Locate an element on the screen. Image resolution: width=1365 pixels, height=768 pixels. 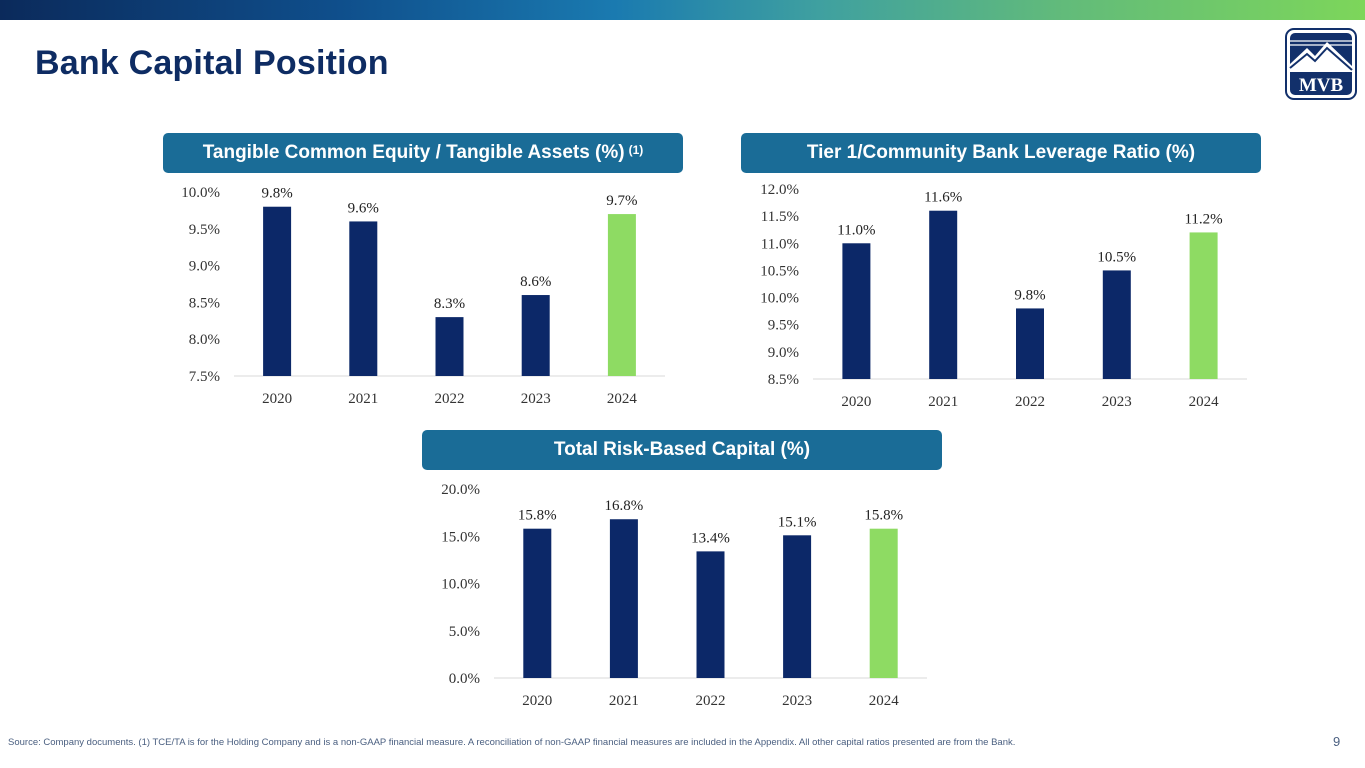
trbc-y-tick-label: 20.0% is located at coordinates (460, 490).